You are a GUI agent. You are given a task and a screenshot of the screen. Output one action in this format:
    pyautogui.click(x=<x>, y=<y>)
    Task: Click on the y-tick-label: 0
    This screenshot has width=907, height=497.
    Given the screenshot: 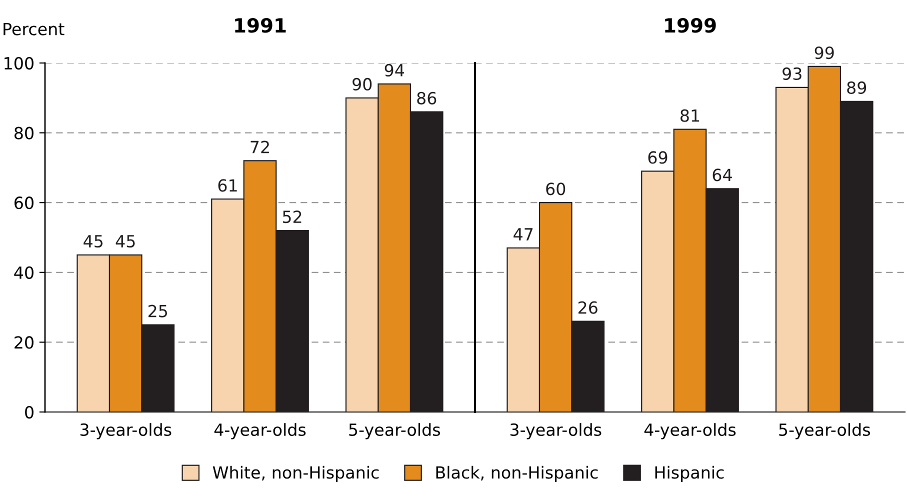 What is the action you would take?
    pyautogui.click(x=29, y=412)
    